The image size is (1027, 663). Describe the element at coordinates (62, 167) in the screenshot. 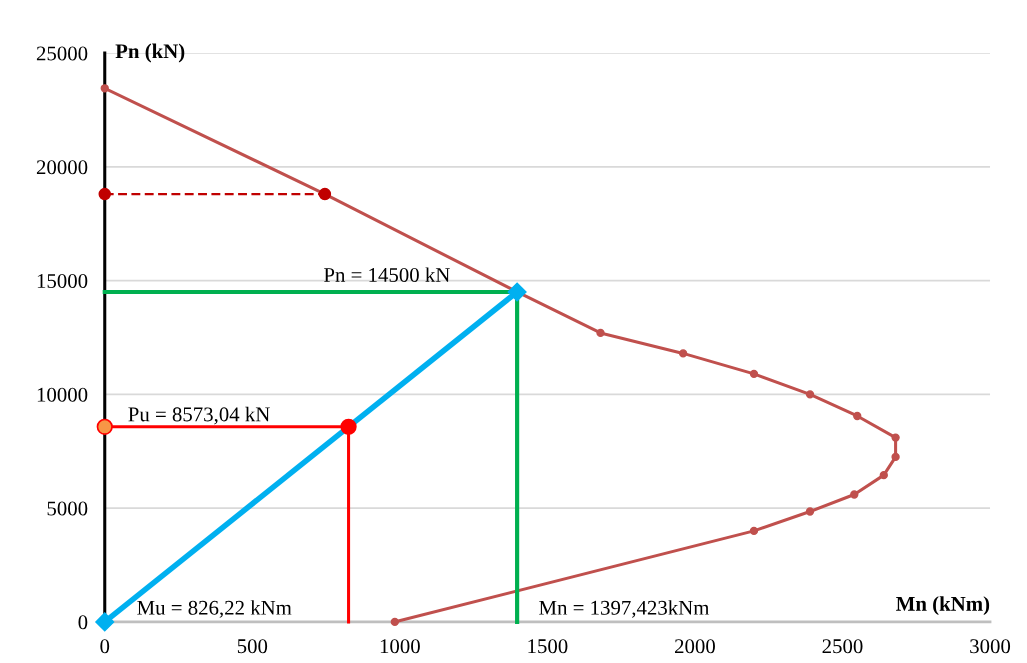

I see `y-tick-label: 20000` at that location.